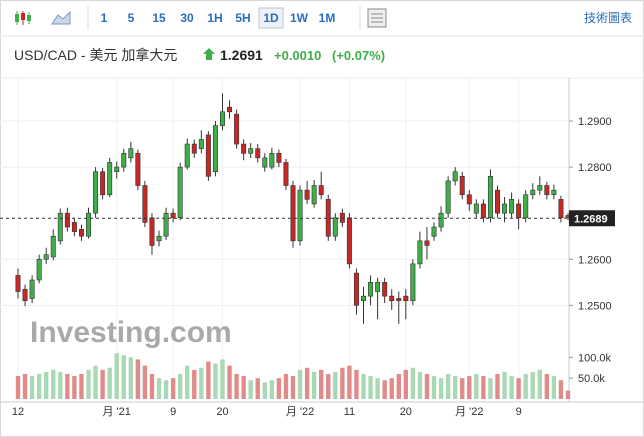 The image size is (644, 437). What do you see at coordinates (349, 412) in the screenshot?
I see `x-tick-label: 11` at bounding box center [349, 412].